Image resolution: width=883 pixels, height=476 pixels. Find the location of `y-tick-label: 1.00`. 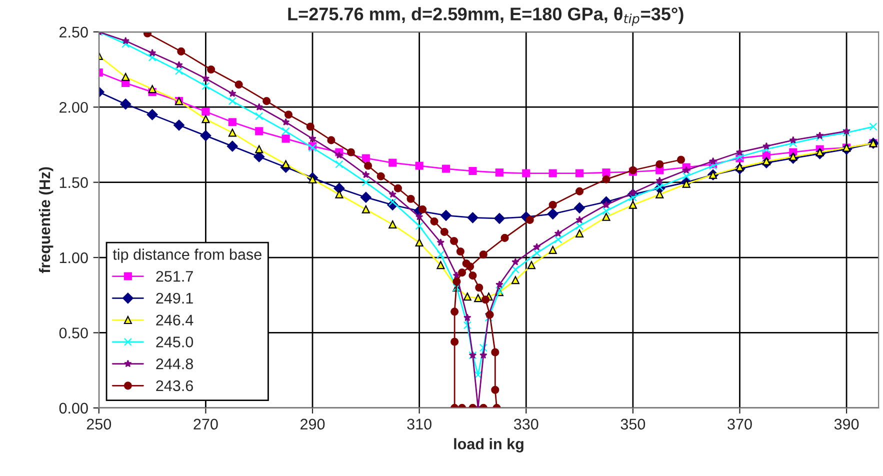

y-tick-label: 1.00 is located at coordinates (74, 258).